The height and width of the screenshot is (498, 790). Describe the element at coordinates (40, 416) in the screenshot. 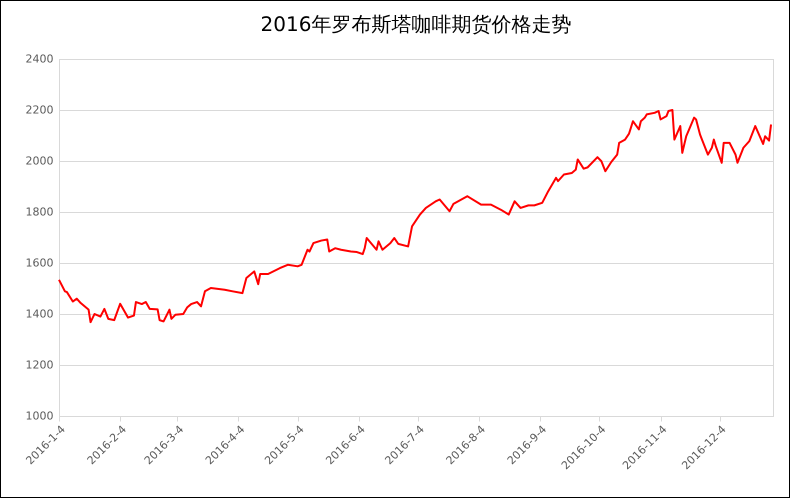

I see `y-tick-label: 1000` at that location.